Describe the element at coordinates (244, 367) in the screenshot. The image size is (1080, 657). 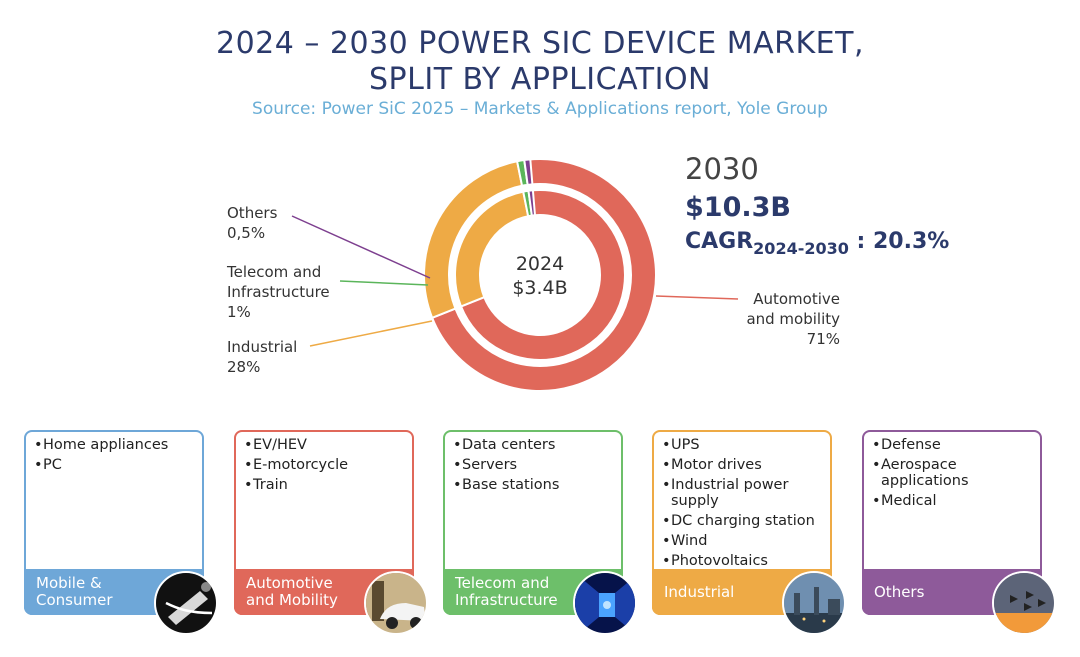
I see `label-industrial-pct: 28%` at that location.